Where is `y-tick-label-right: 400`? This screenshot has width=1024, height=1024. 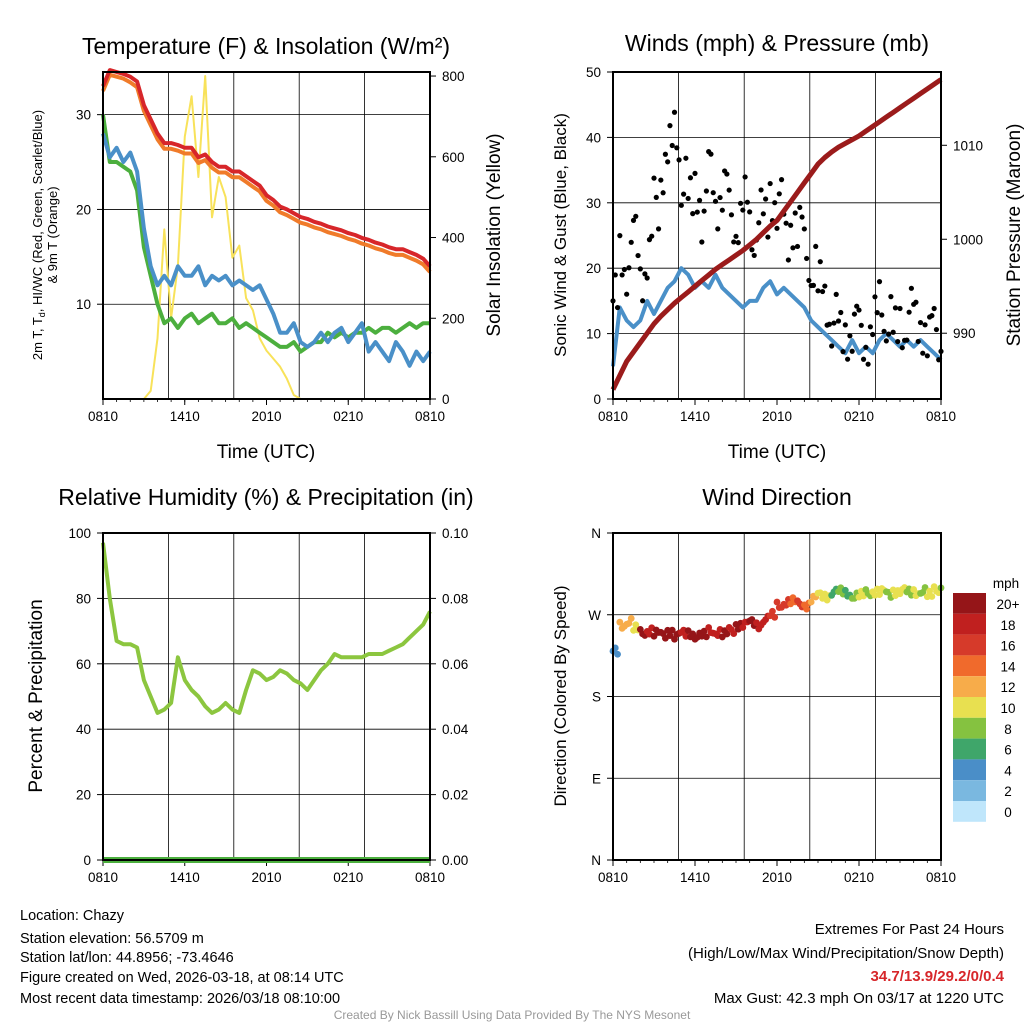 y-tick-label-right: 400 is located at coordinates (453, 238).